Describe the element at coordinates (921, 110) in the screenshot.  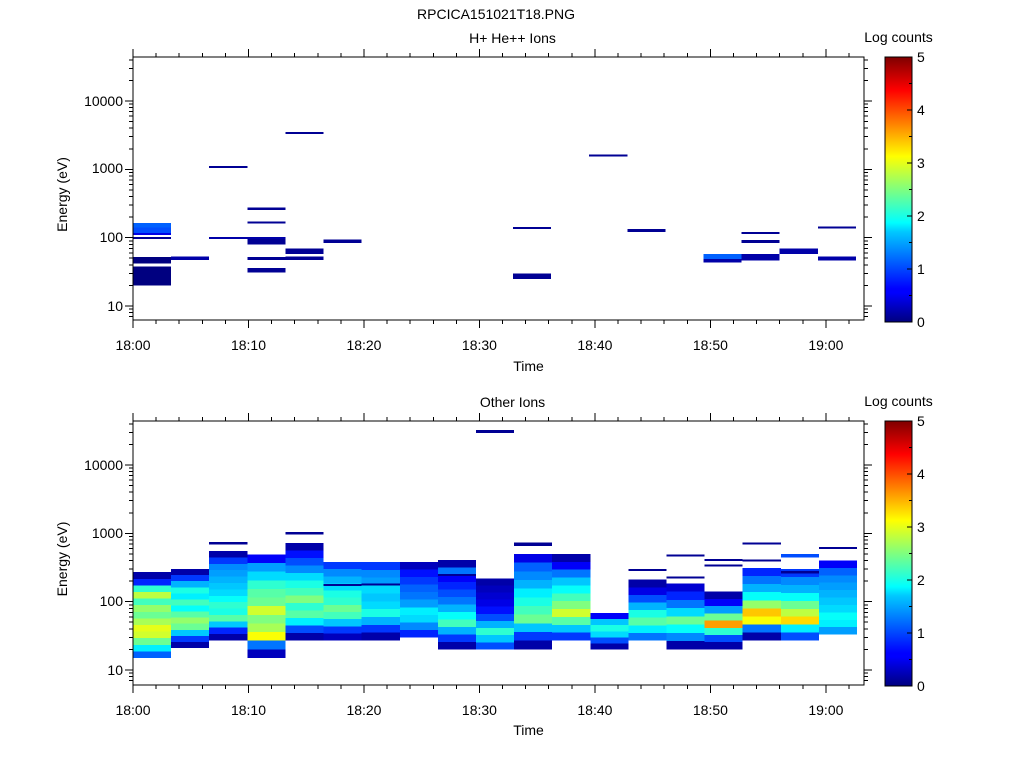
I see `colorbar-tick-label: 4` at that location.